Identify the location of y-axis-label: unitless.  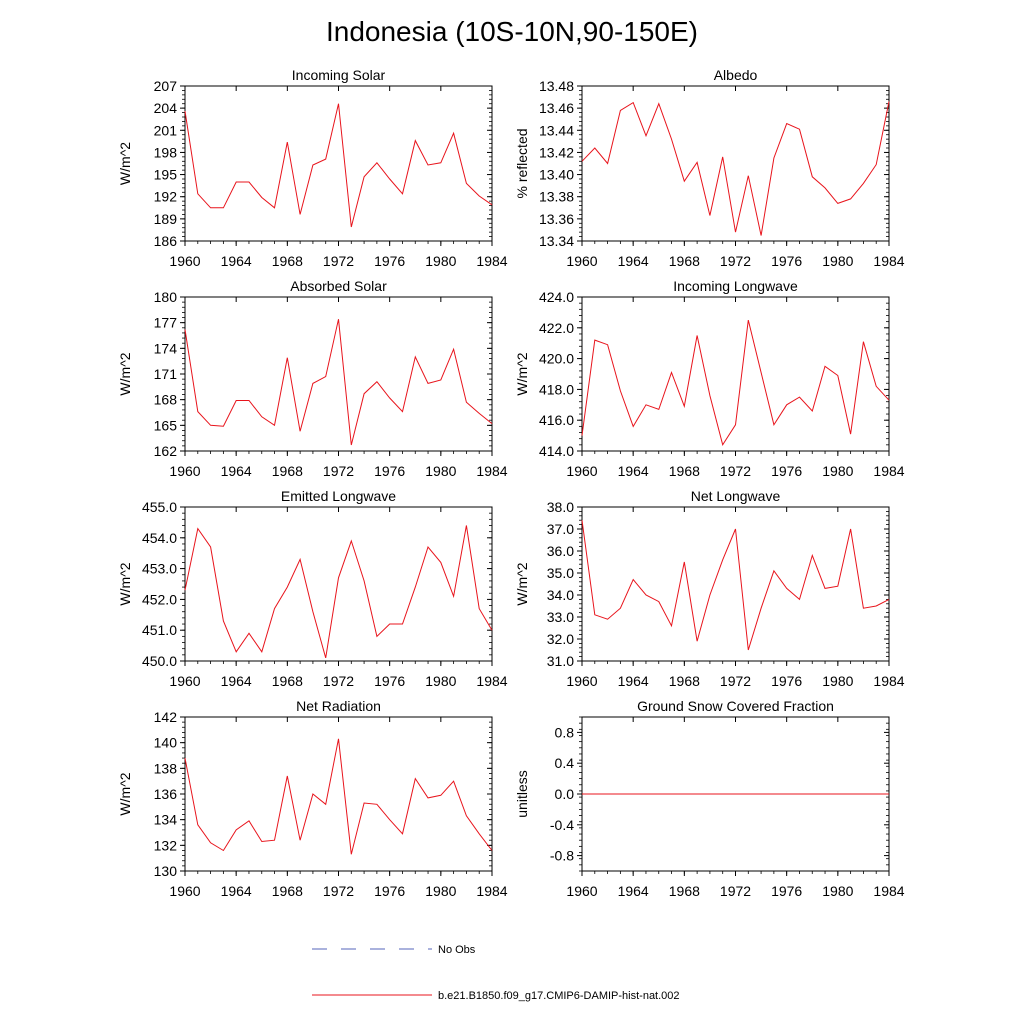
(522, 793).